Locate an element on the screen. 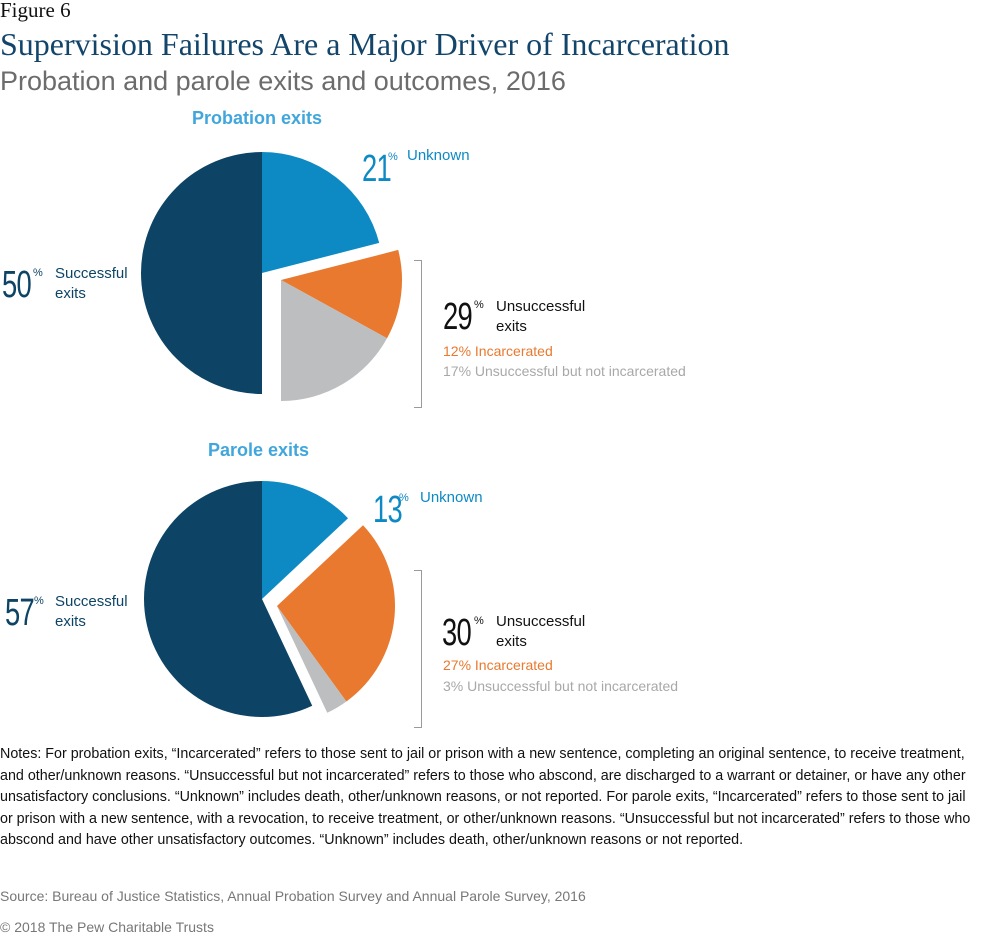 This screenshot has width=990, height=940. probation-slice-incarcerated is located at coordinates (341, 294).